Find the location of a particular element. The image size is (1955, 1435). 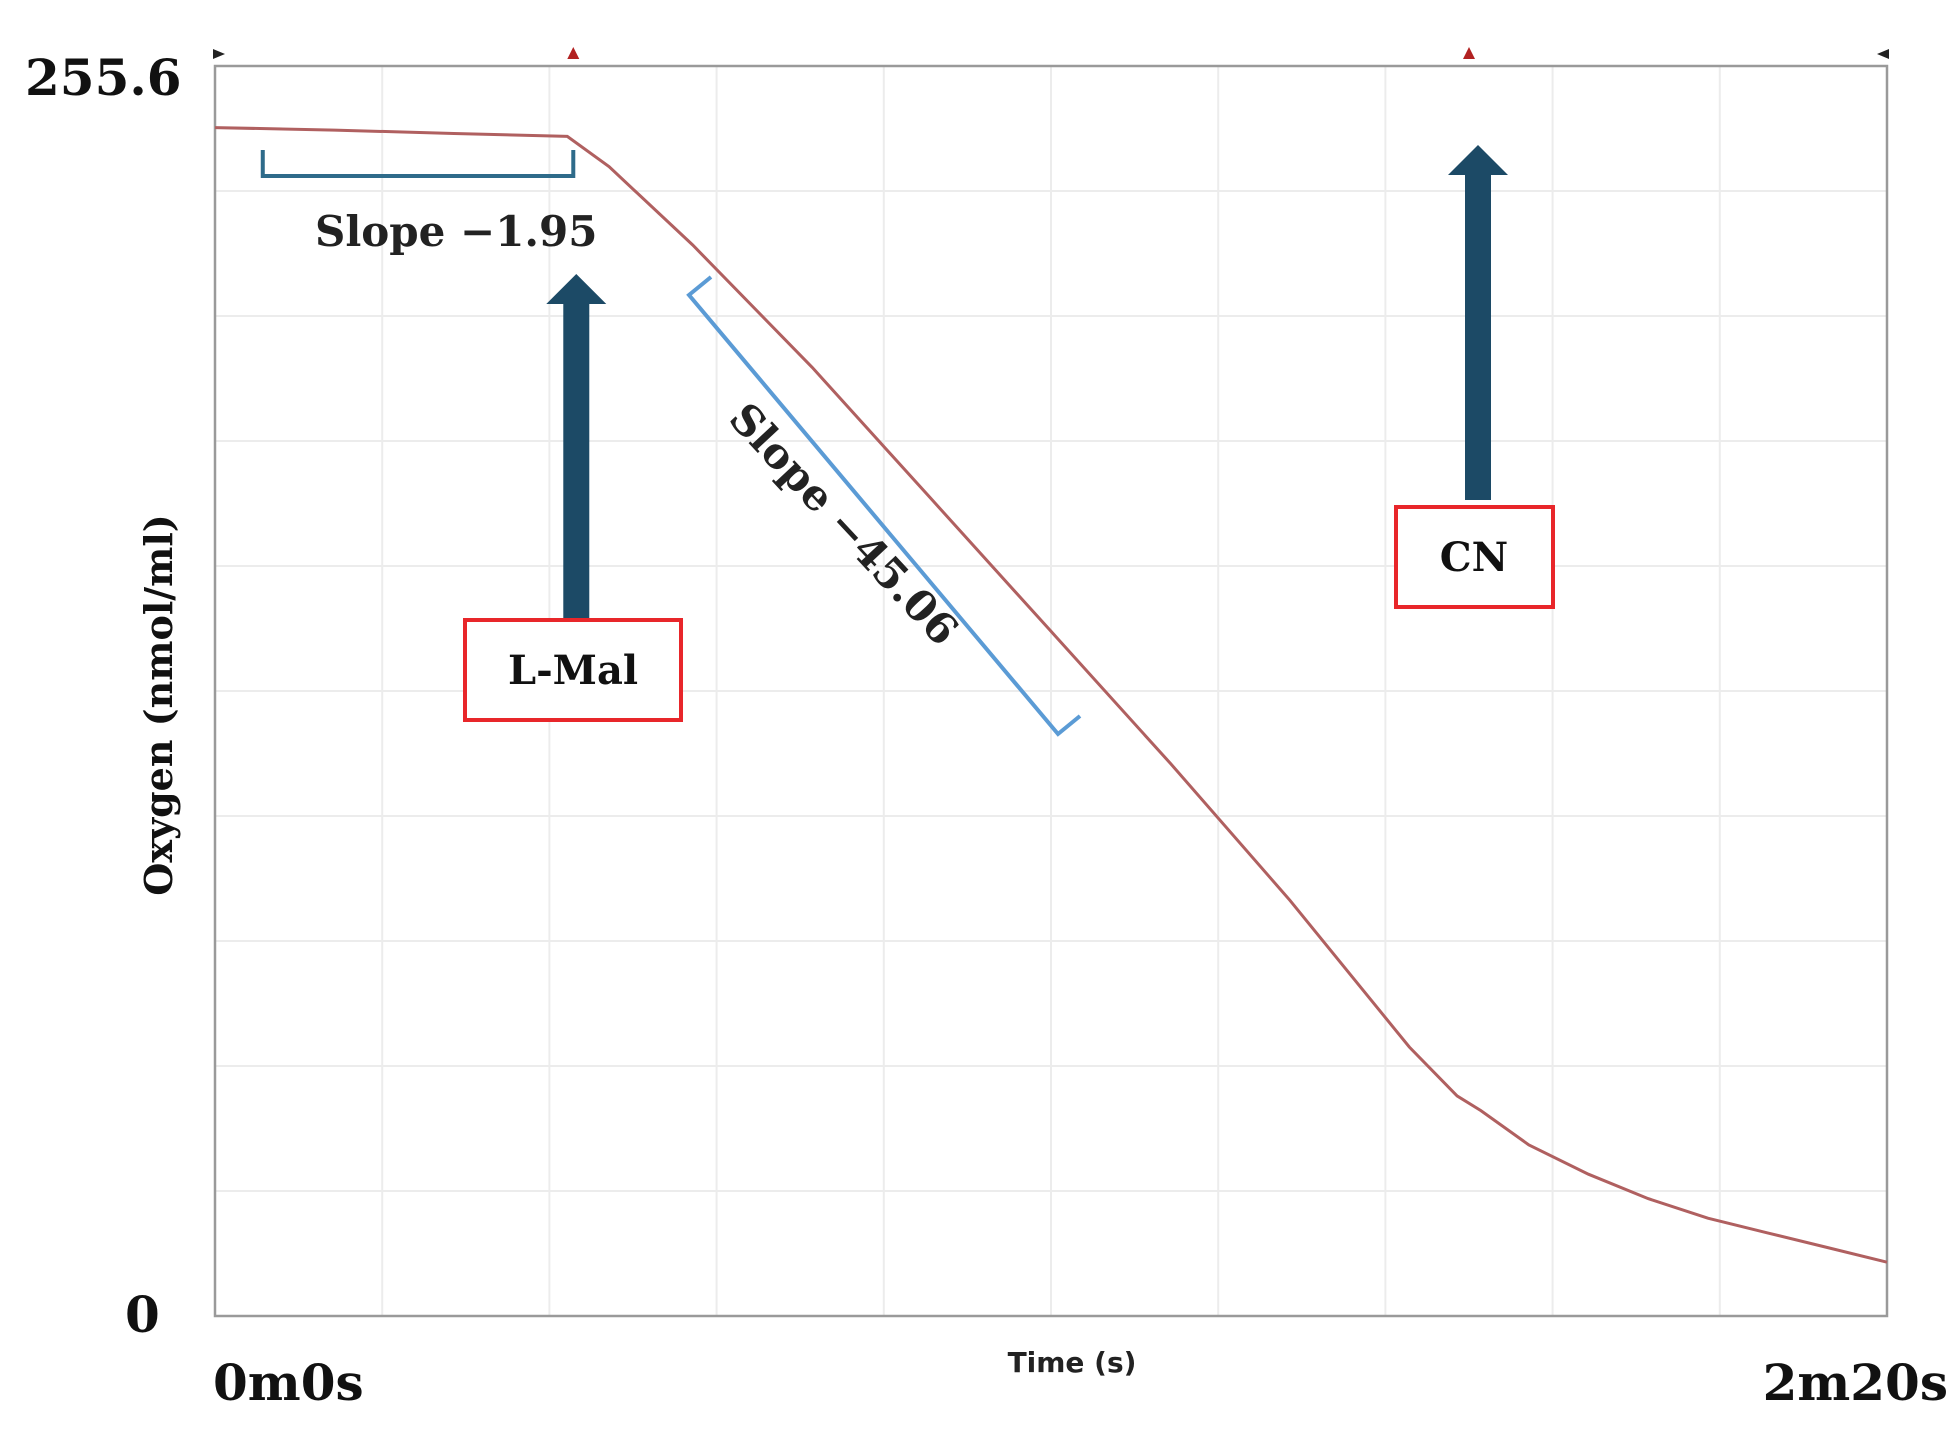

x-axis-label: Time (s) is located at coordinates (1072, 1362).